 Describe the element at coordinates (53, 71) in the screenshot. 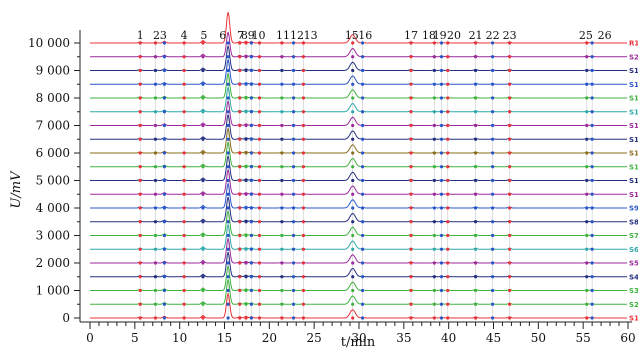

I see `y-tick-label: 9 000` at that location.